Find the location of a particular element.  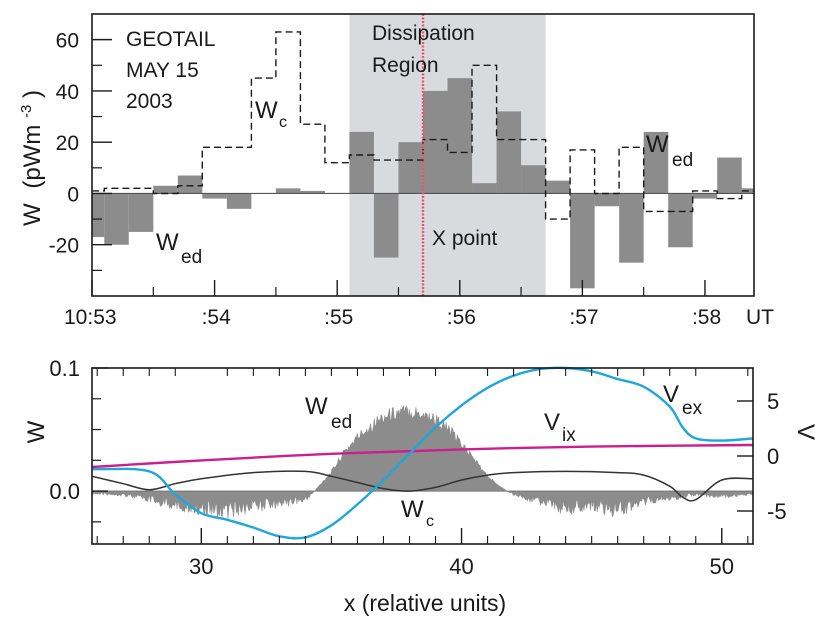

wc-label-bottom: W c is located at coordinates (417, 513).